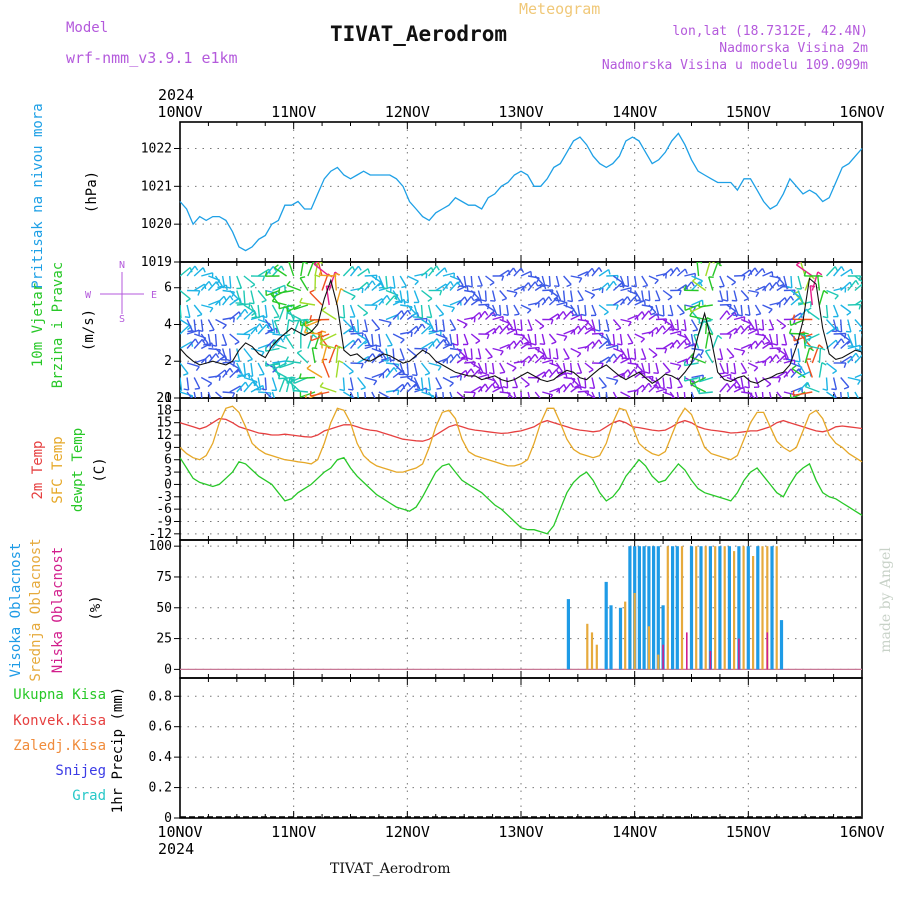  What do you see at coordinates (748, 832) in the screenshot?
I see `x-tick-label-bottom: 15NOV` at bounding box center [748, 832].